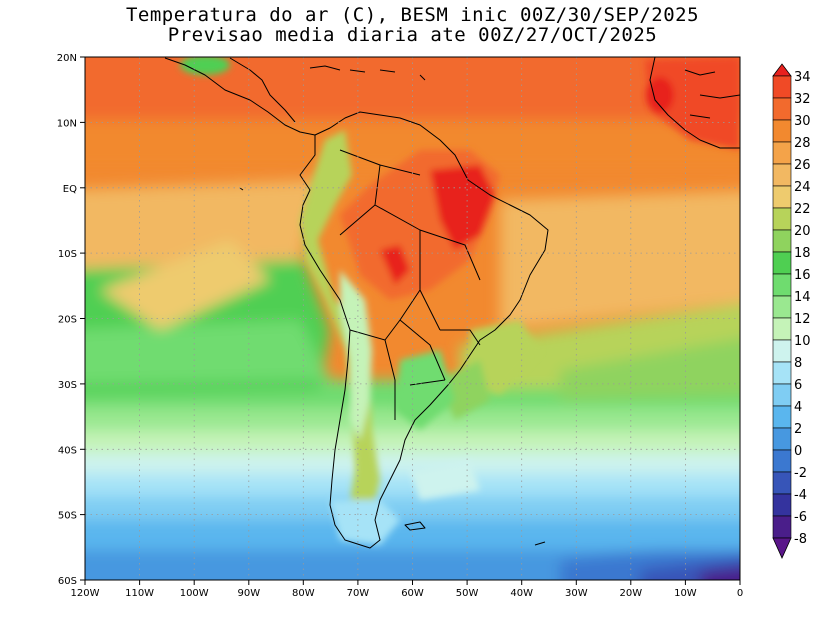 This screenshot has width=825, height=637. What do you see at coordinates (67, 581) in the screenshot?
I see `lat-label: 60S` at bounding box center [67, 581].